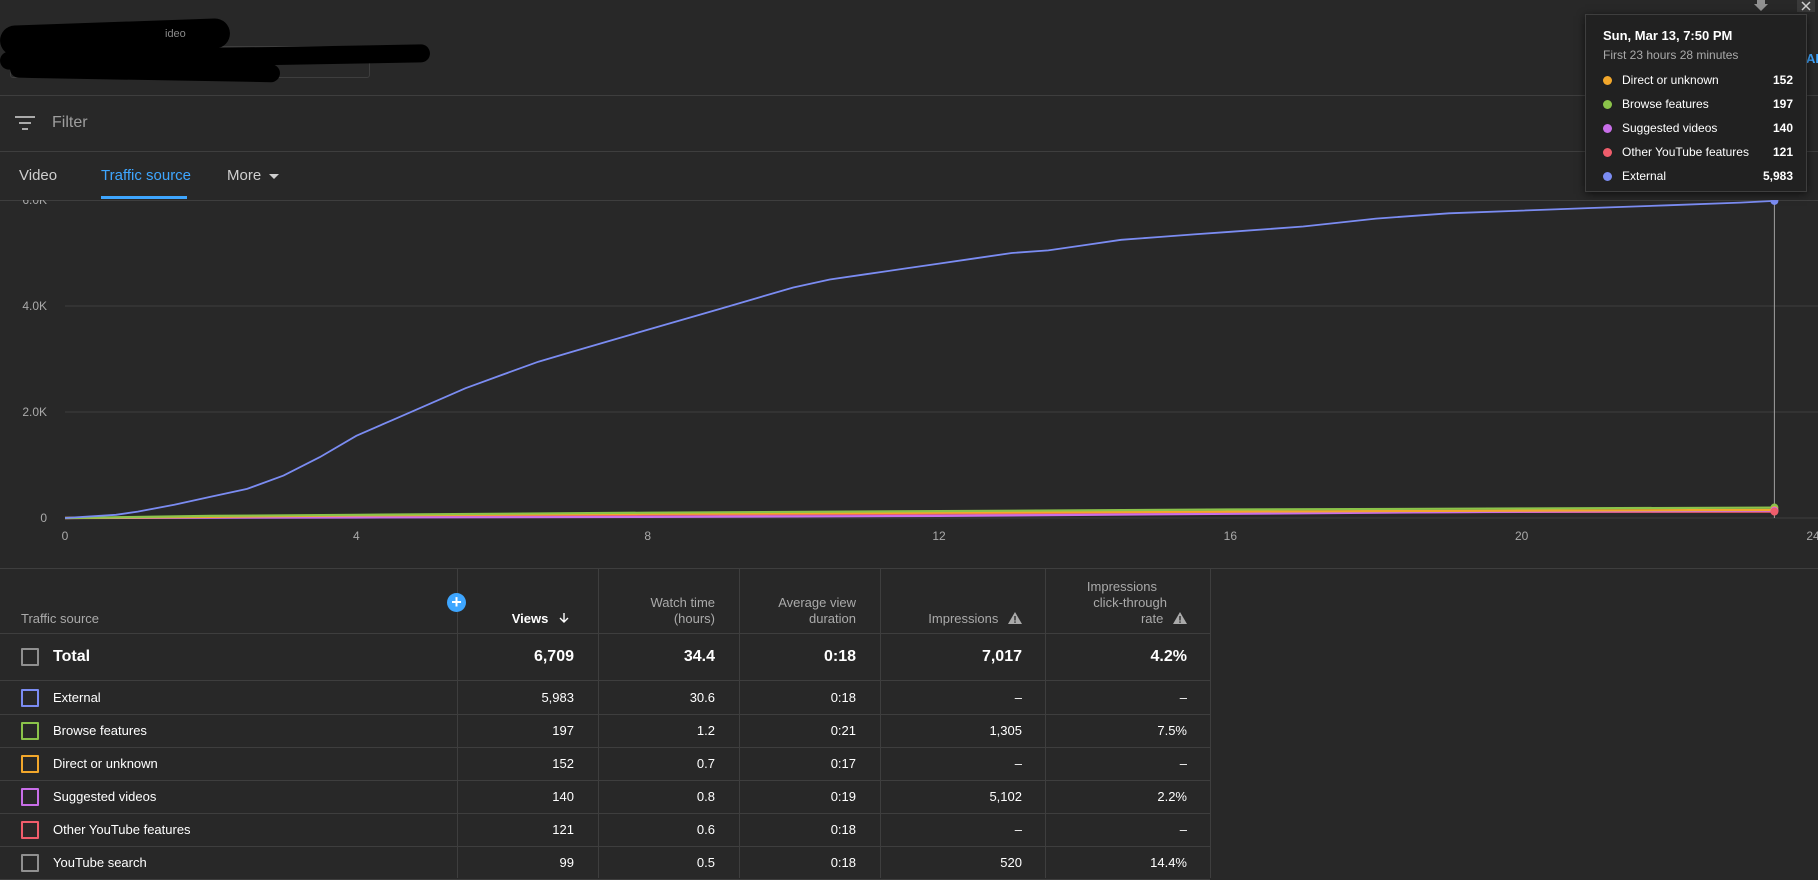 Image resolution: width=1818 pixels, height=880 pixels. What do you see at coordinates (43, 518) in the screenshot?
I see `y-tick-label: 0` at bounding box center [43, 518].